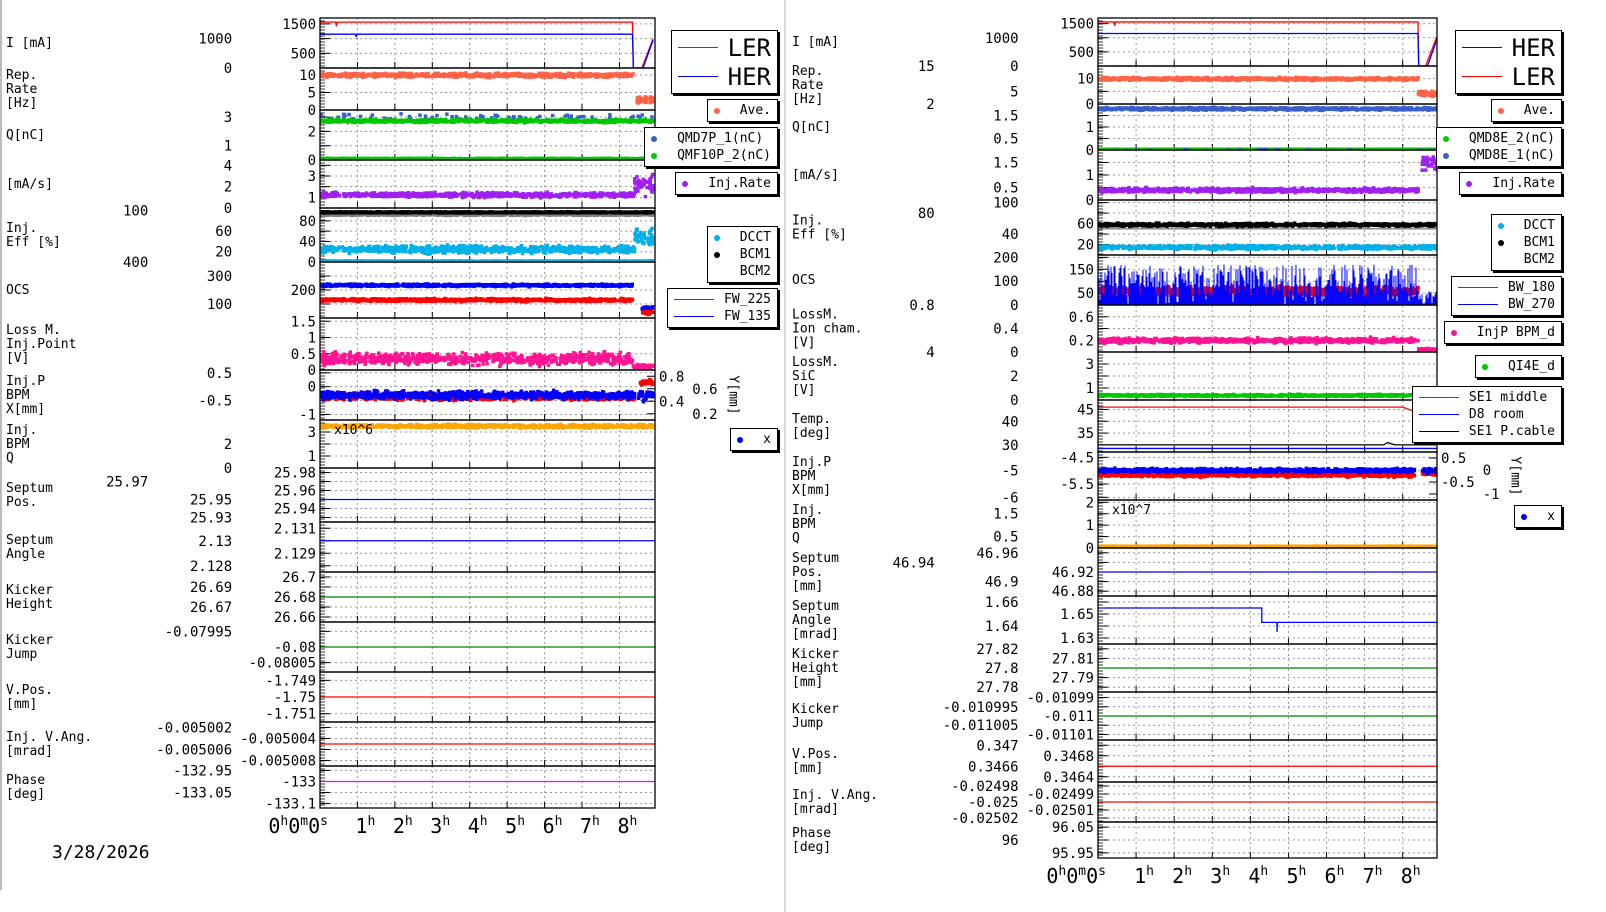  What do you see at coordinates (487, 212) in the screenshot?
I see `series-bcm1` at bounding box center [487, 212].